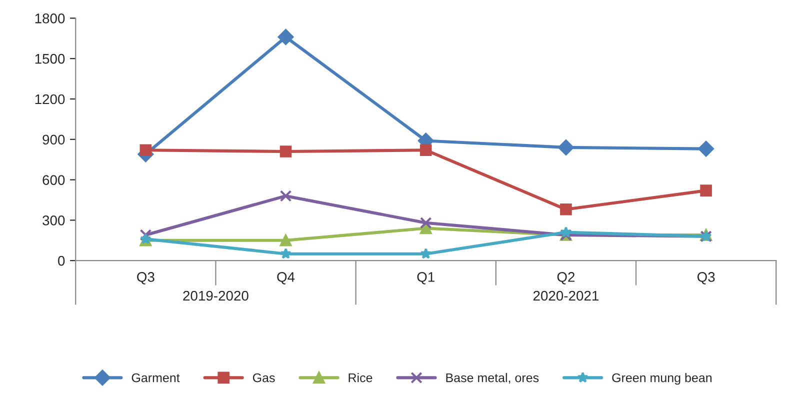  What do you see at coordinates (53, 139) in the screenshot?
I see `y-tick-label: 900` at bounding box center [53, 139].